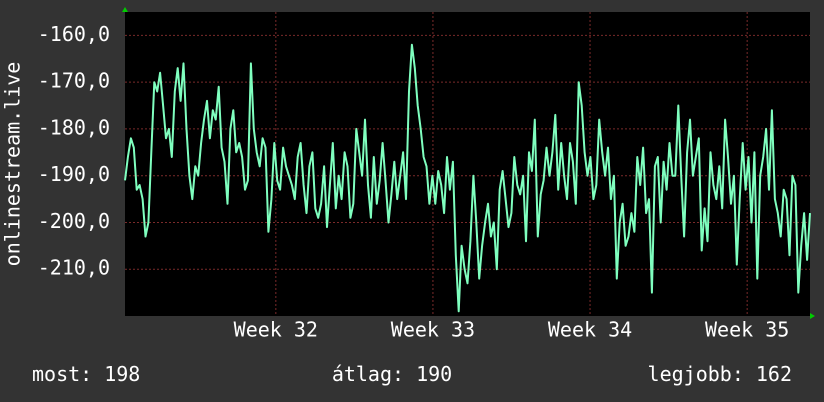  Describe the element at coordinates (774, 374) in the screenshot. I see `footer-value: 162` at that location.